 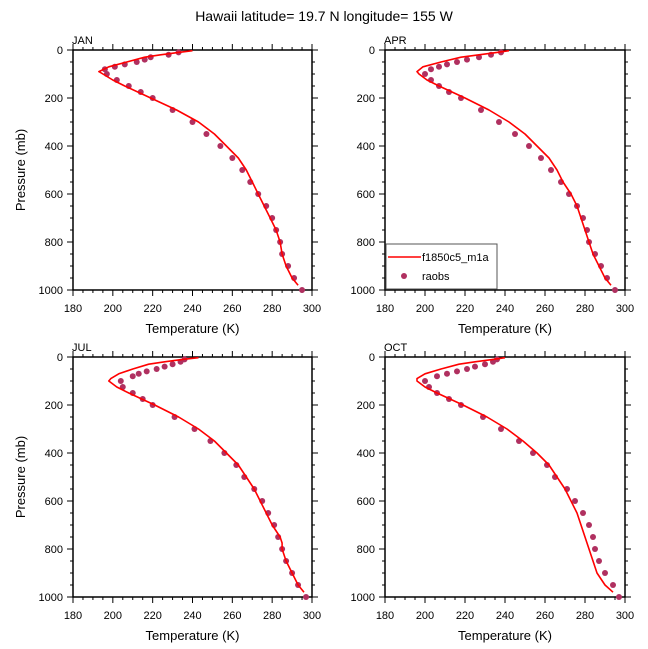 I want to click on legend-marker-swatch, so click(x=404, y=276).